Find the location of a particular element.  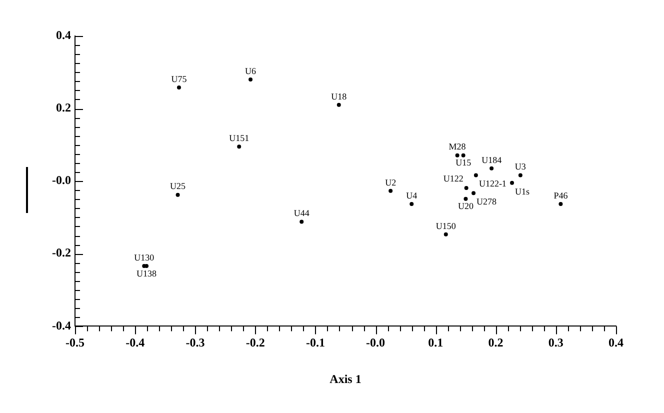

x-tick-label: 0.4 is located at coordinates (616, 342).